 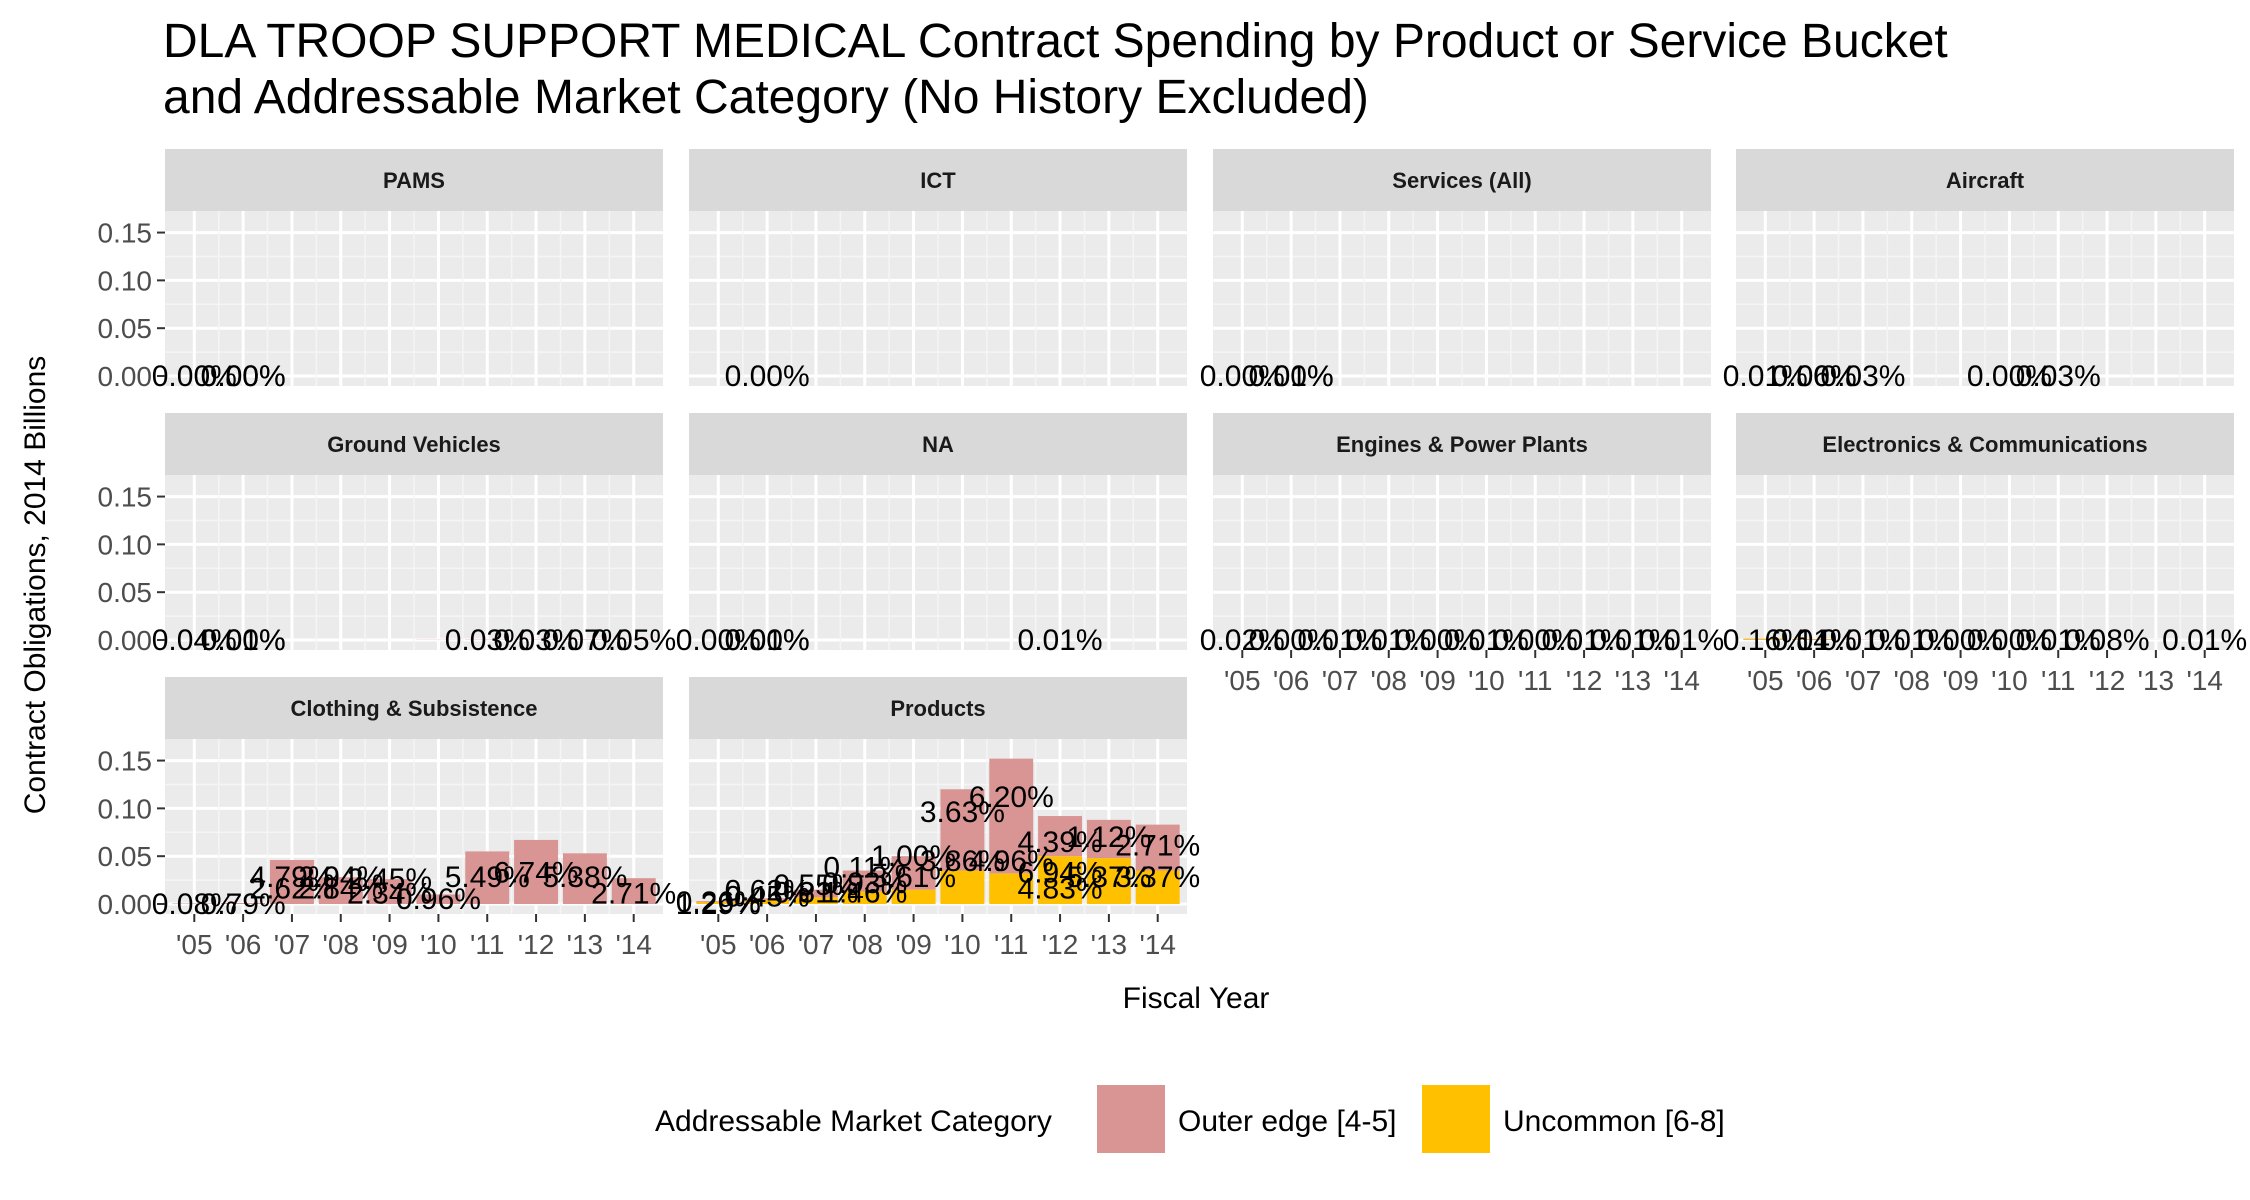 I want to click on y-axis-title: Contract Obligations, 2014 Billions, so click(x=35, y=585).